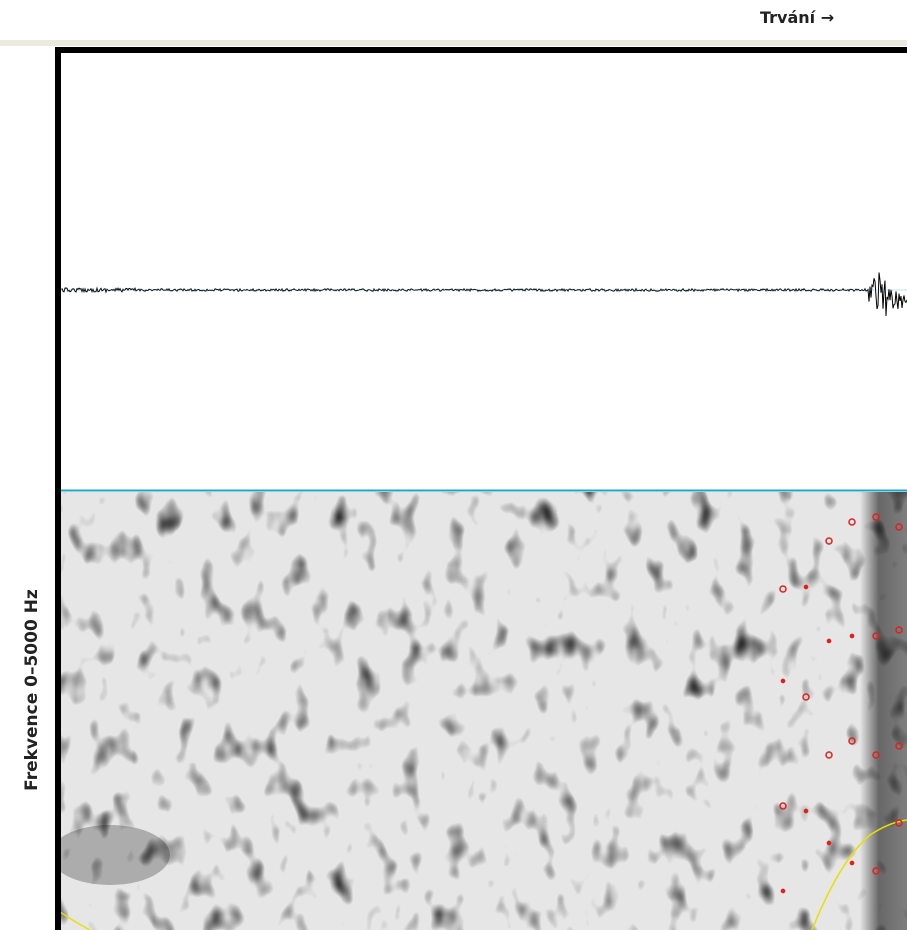 The image size is (907, 930). I want to click on spectrogram-dark-band, so click(883, 711).